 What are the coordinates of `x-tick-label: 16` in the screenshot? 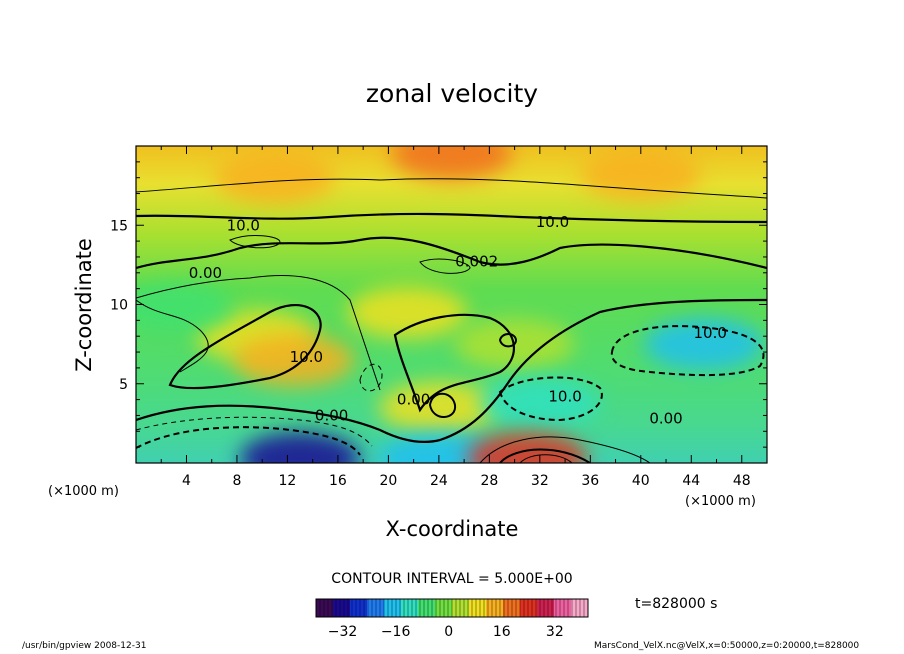 It's located at (338, 481).